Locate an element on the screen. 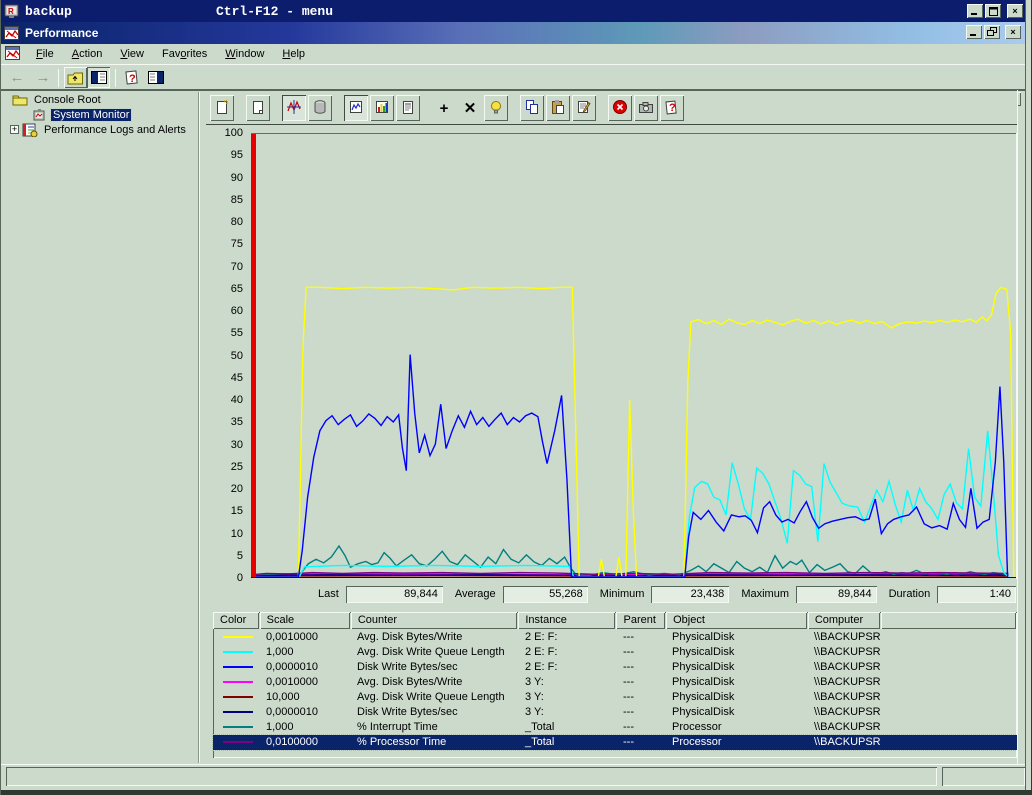 The width and height of the screenshot is (1032, 795). view-graph-button is located at coordinates (356, 108).